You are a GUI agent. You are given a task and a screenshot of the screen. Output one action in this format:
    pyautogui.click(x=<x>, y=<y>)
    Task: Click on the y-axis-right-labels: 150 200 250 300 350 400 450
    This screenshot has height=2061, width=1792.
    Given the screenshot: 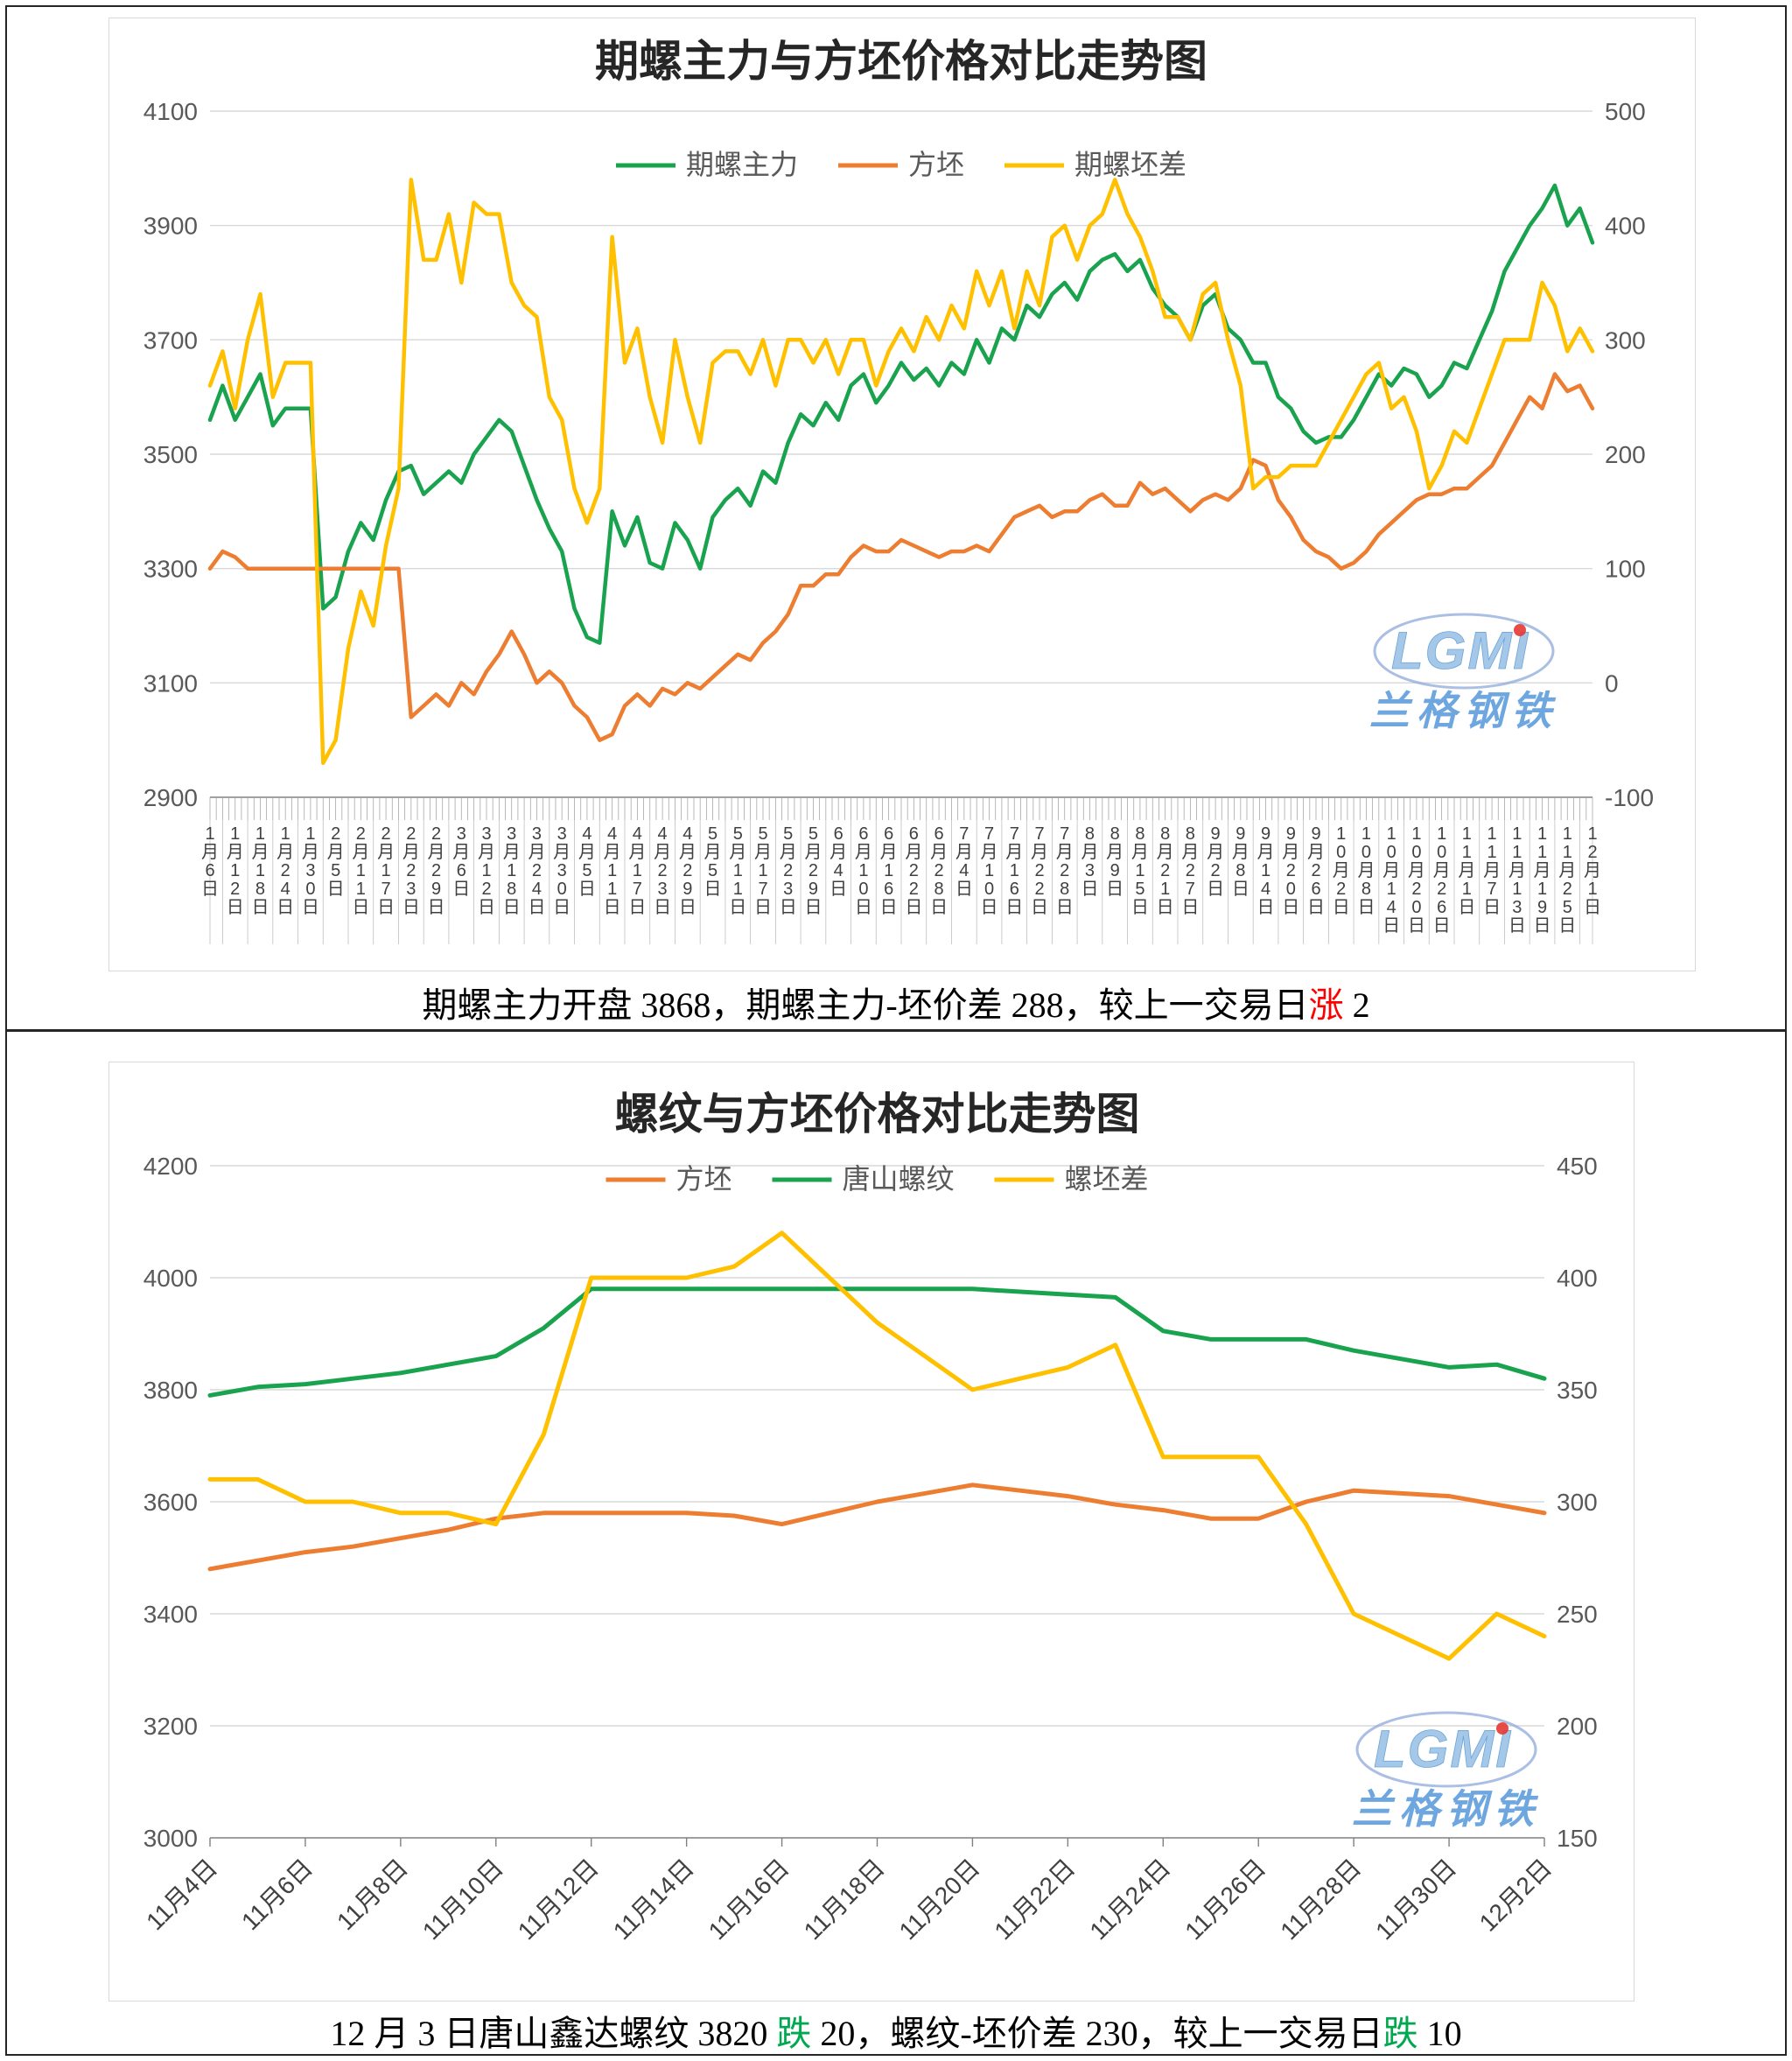 What is the action you would take?
    pyautogui.click(x=1577, y=1502)
    